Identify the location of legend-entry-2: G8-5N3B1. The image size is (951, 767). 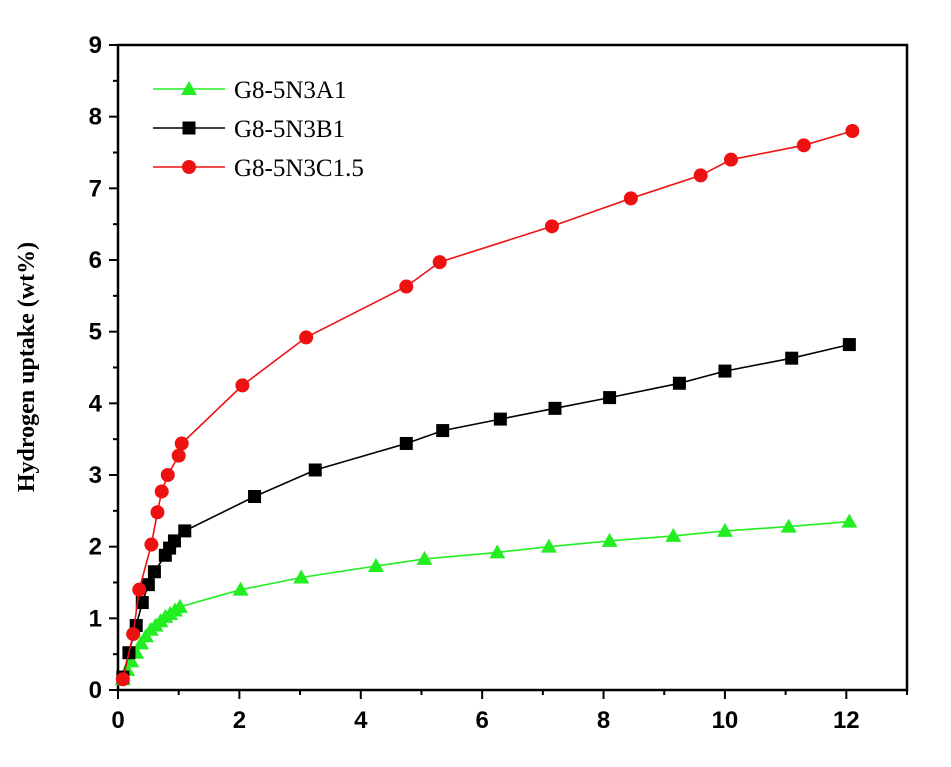
(249, 129).